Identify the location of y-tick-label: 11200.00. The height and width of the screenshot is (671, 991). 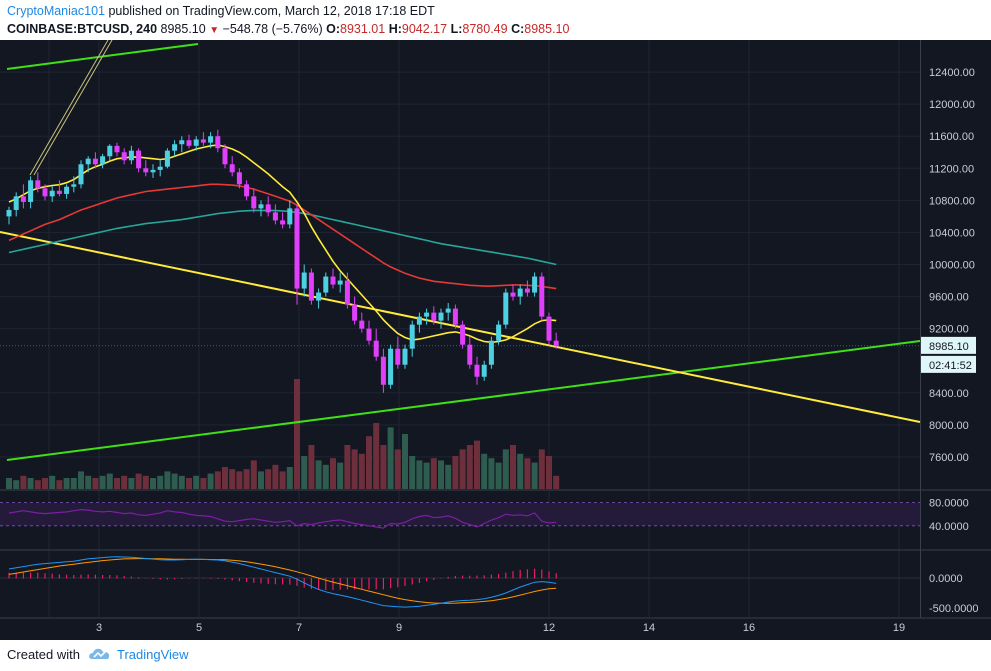
(951, 169).